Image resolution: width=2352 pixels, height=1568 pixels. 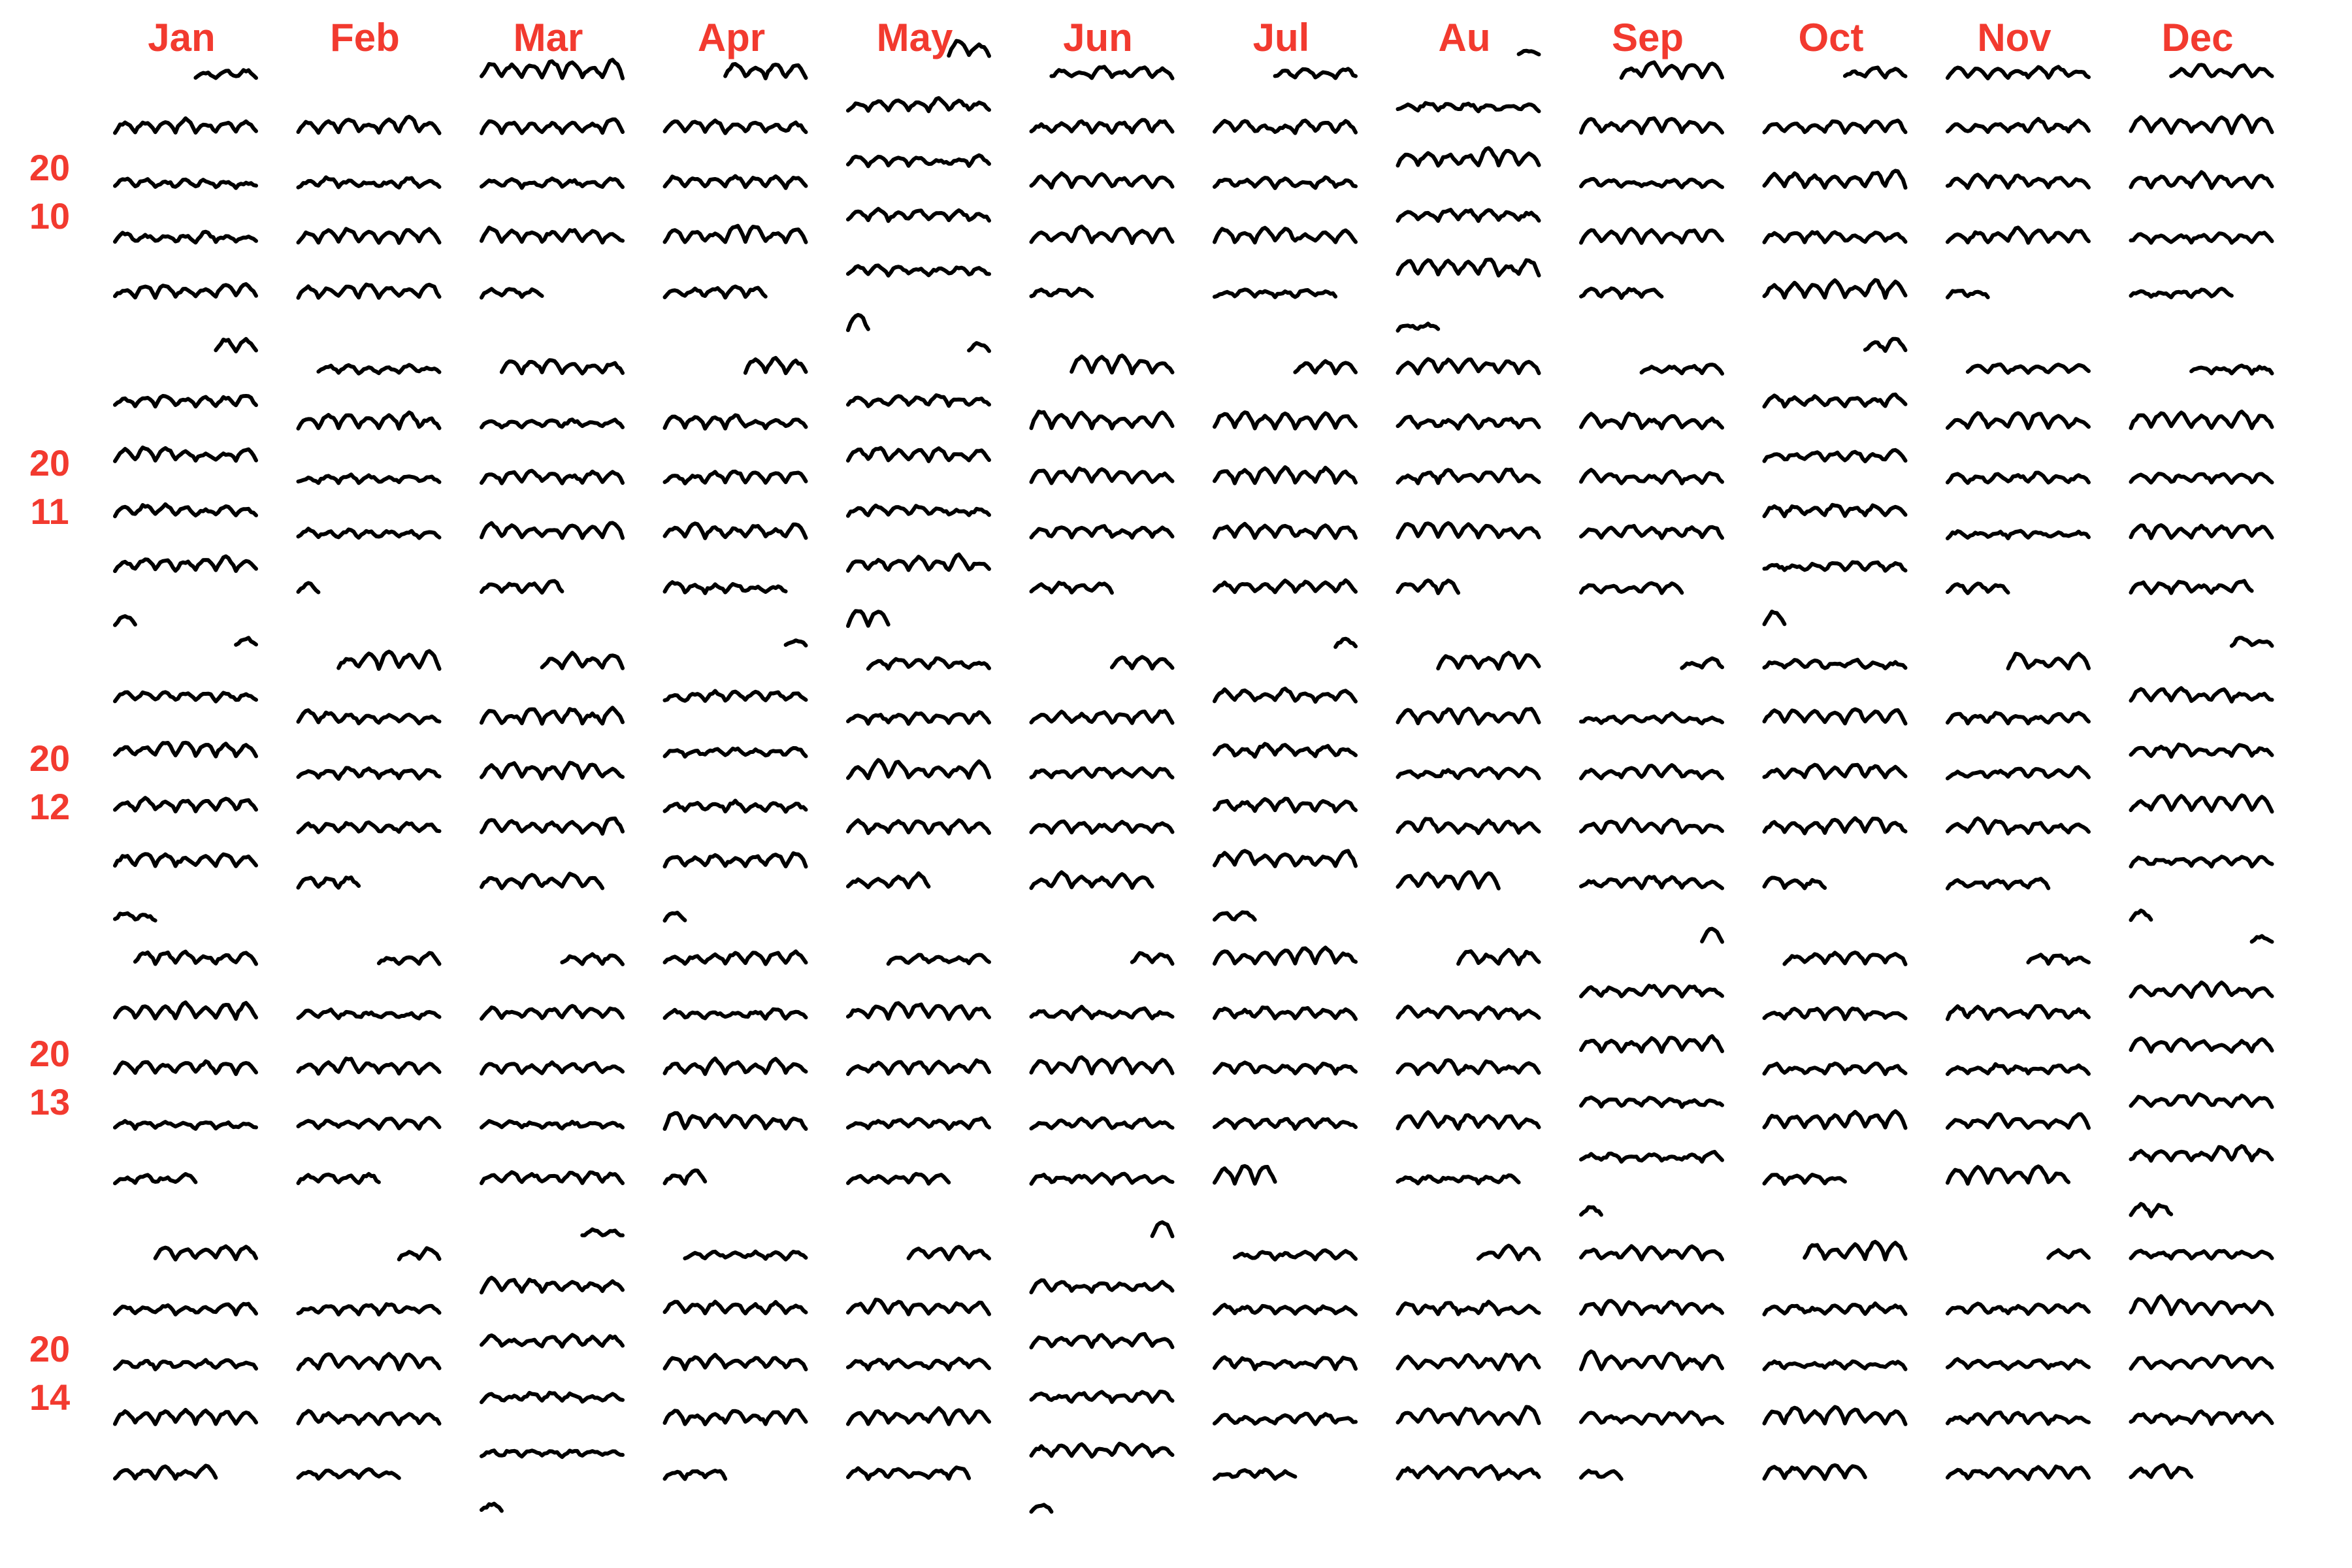 What do you see at coordinates (1285, 1124) in the screenshot?
I see `week-line-2013-jul-w4` at bounding box center [1285, 1124].